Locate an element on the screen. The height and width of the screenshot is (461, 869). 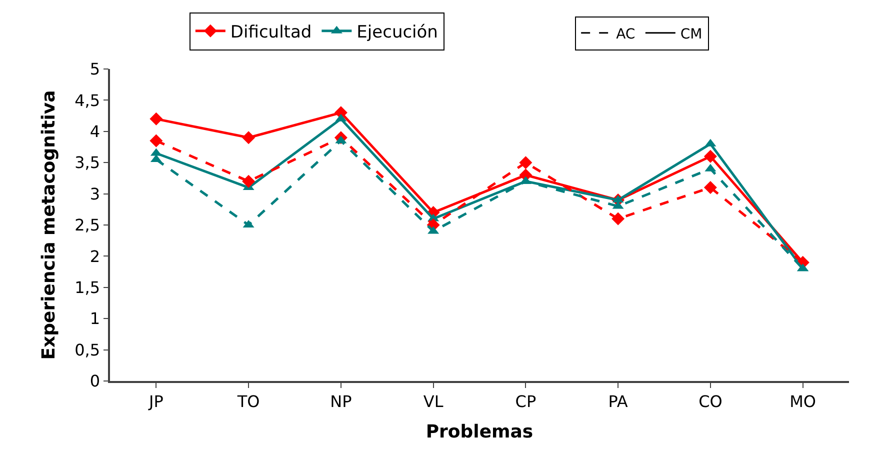
y-tick-label: 5 is located at coordinates (95, 69).